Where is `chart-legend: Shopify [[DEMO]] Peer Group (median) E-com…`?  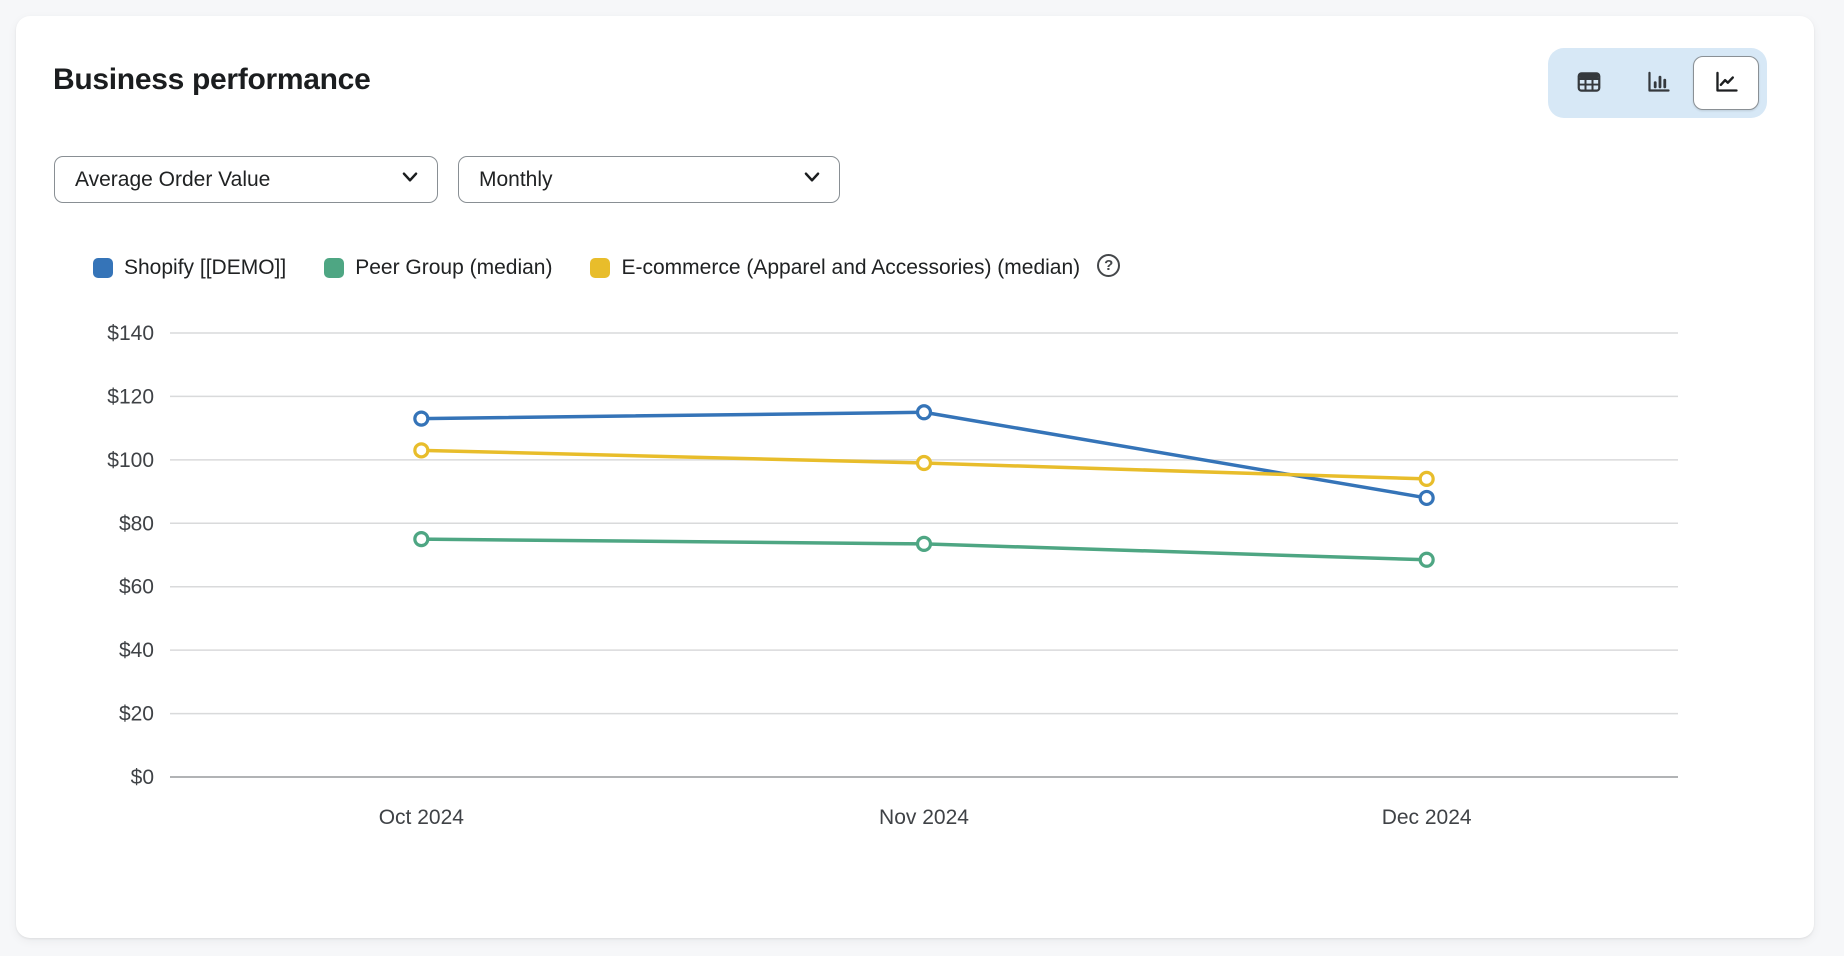 chart-legend: Shopify [[DEMO]] Peer Group (median) E-com… is located at coordinates (607, 266).